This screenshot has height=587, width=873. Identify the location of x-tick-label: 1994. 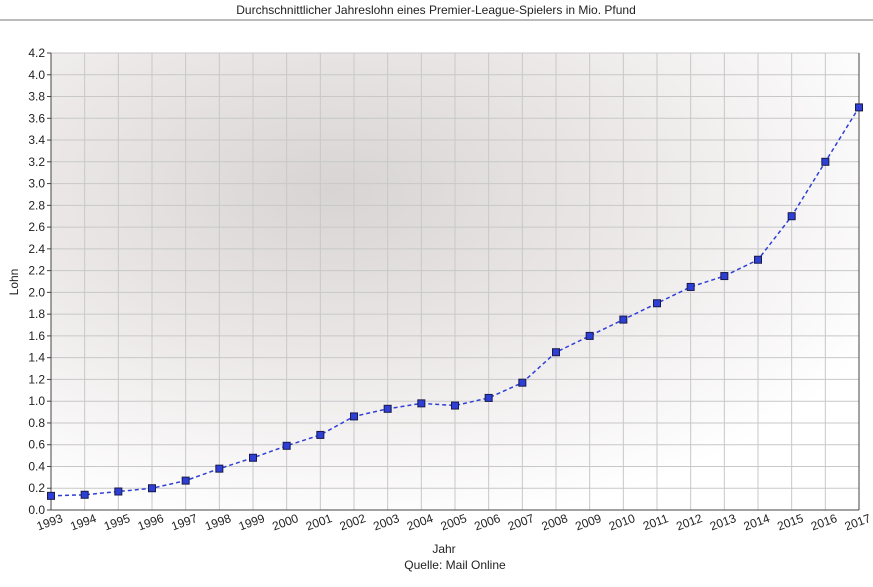
(83, 522).